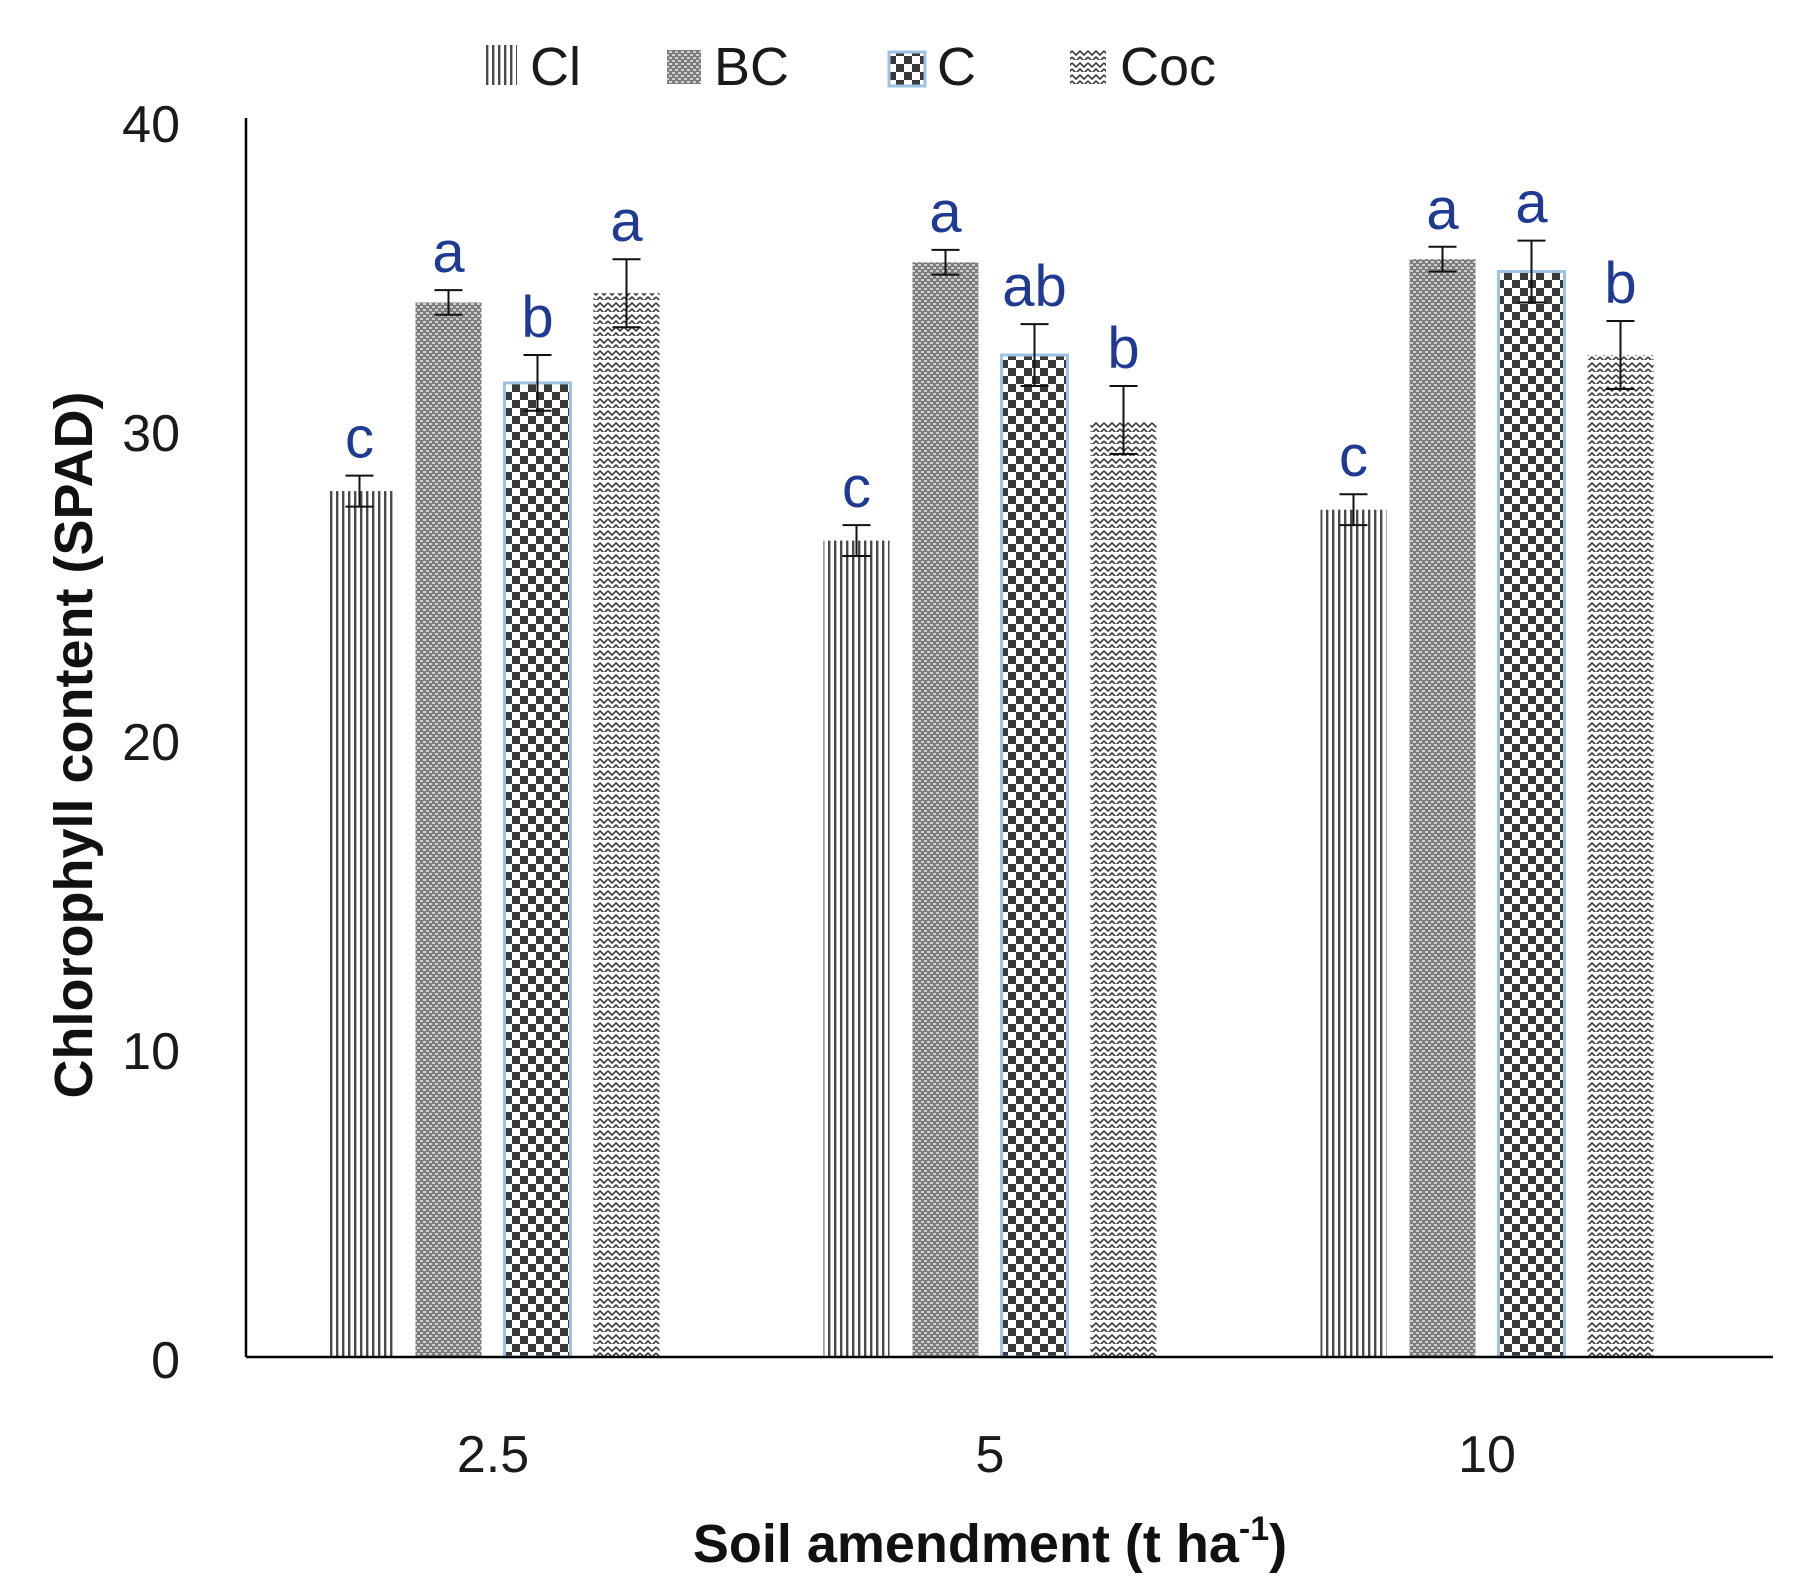  Describe the element at coordinates (501, 65) in the screenshot. I see `legend-swatch-cl` at that location.